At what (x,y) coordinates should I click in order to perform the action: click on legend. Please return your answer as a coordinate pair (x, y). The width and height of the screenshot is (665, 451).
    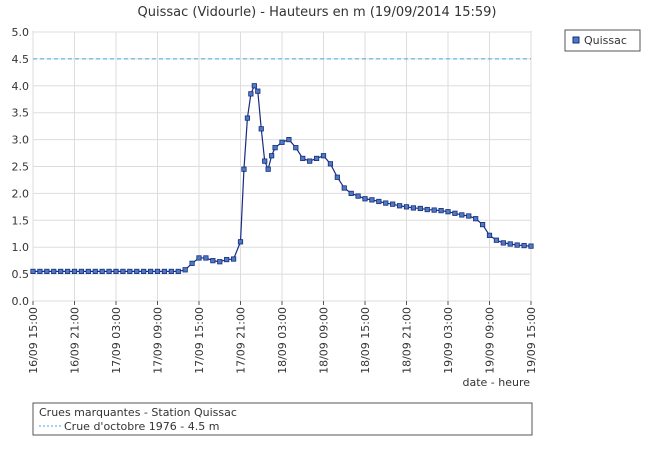
    Looking at the image, I should click on (602, 40).